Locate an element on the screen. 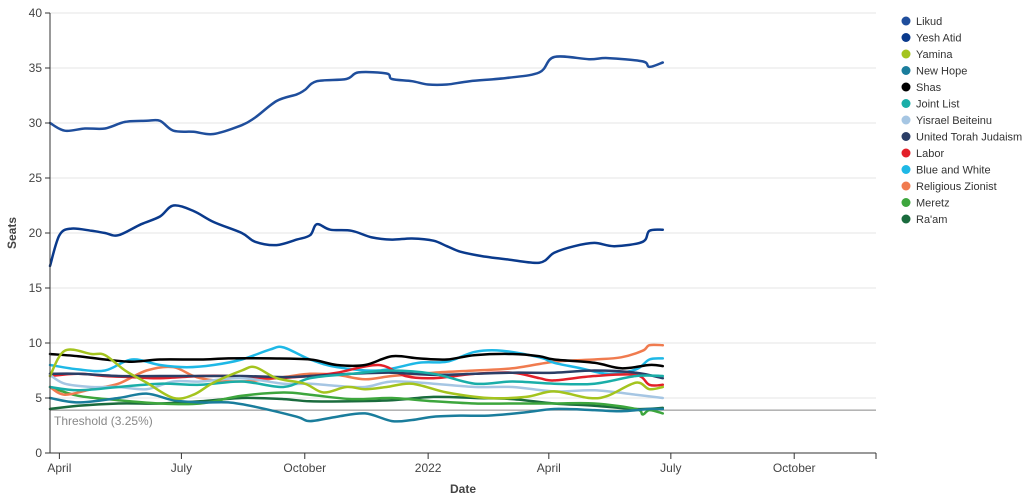 The height and width of the screenshot is (501, 1032). y-axis-ticks: 0 5 10 15 20 25 30 35 40 is located at coordinates (39, 233).